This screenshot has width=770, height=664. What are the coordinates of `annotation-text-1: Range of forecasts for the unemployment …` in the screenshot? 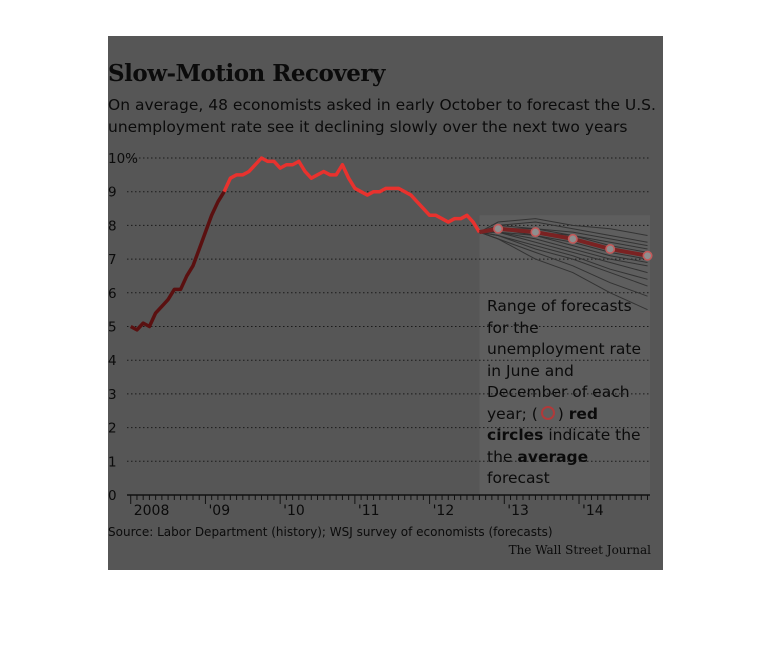 It's located at (564, 360).